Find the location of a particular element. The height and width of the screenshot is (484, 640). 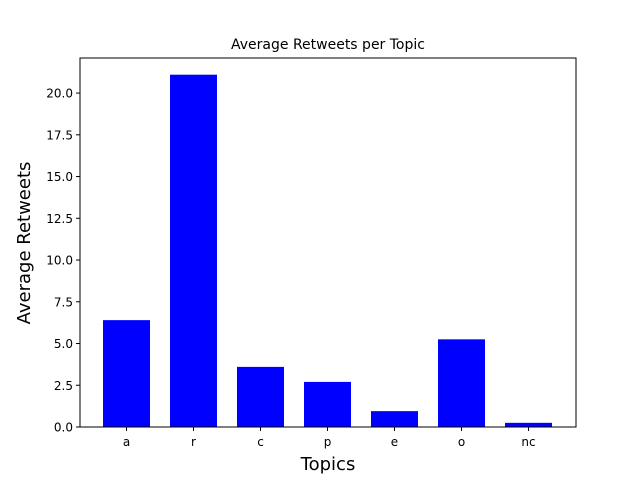

x-tick-label: c is located at coordinates (260, 442).